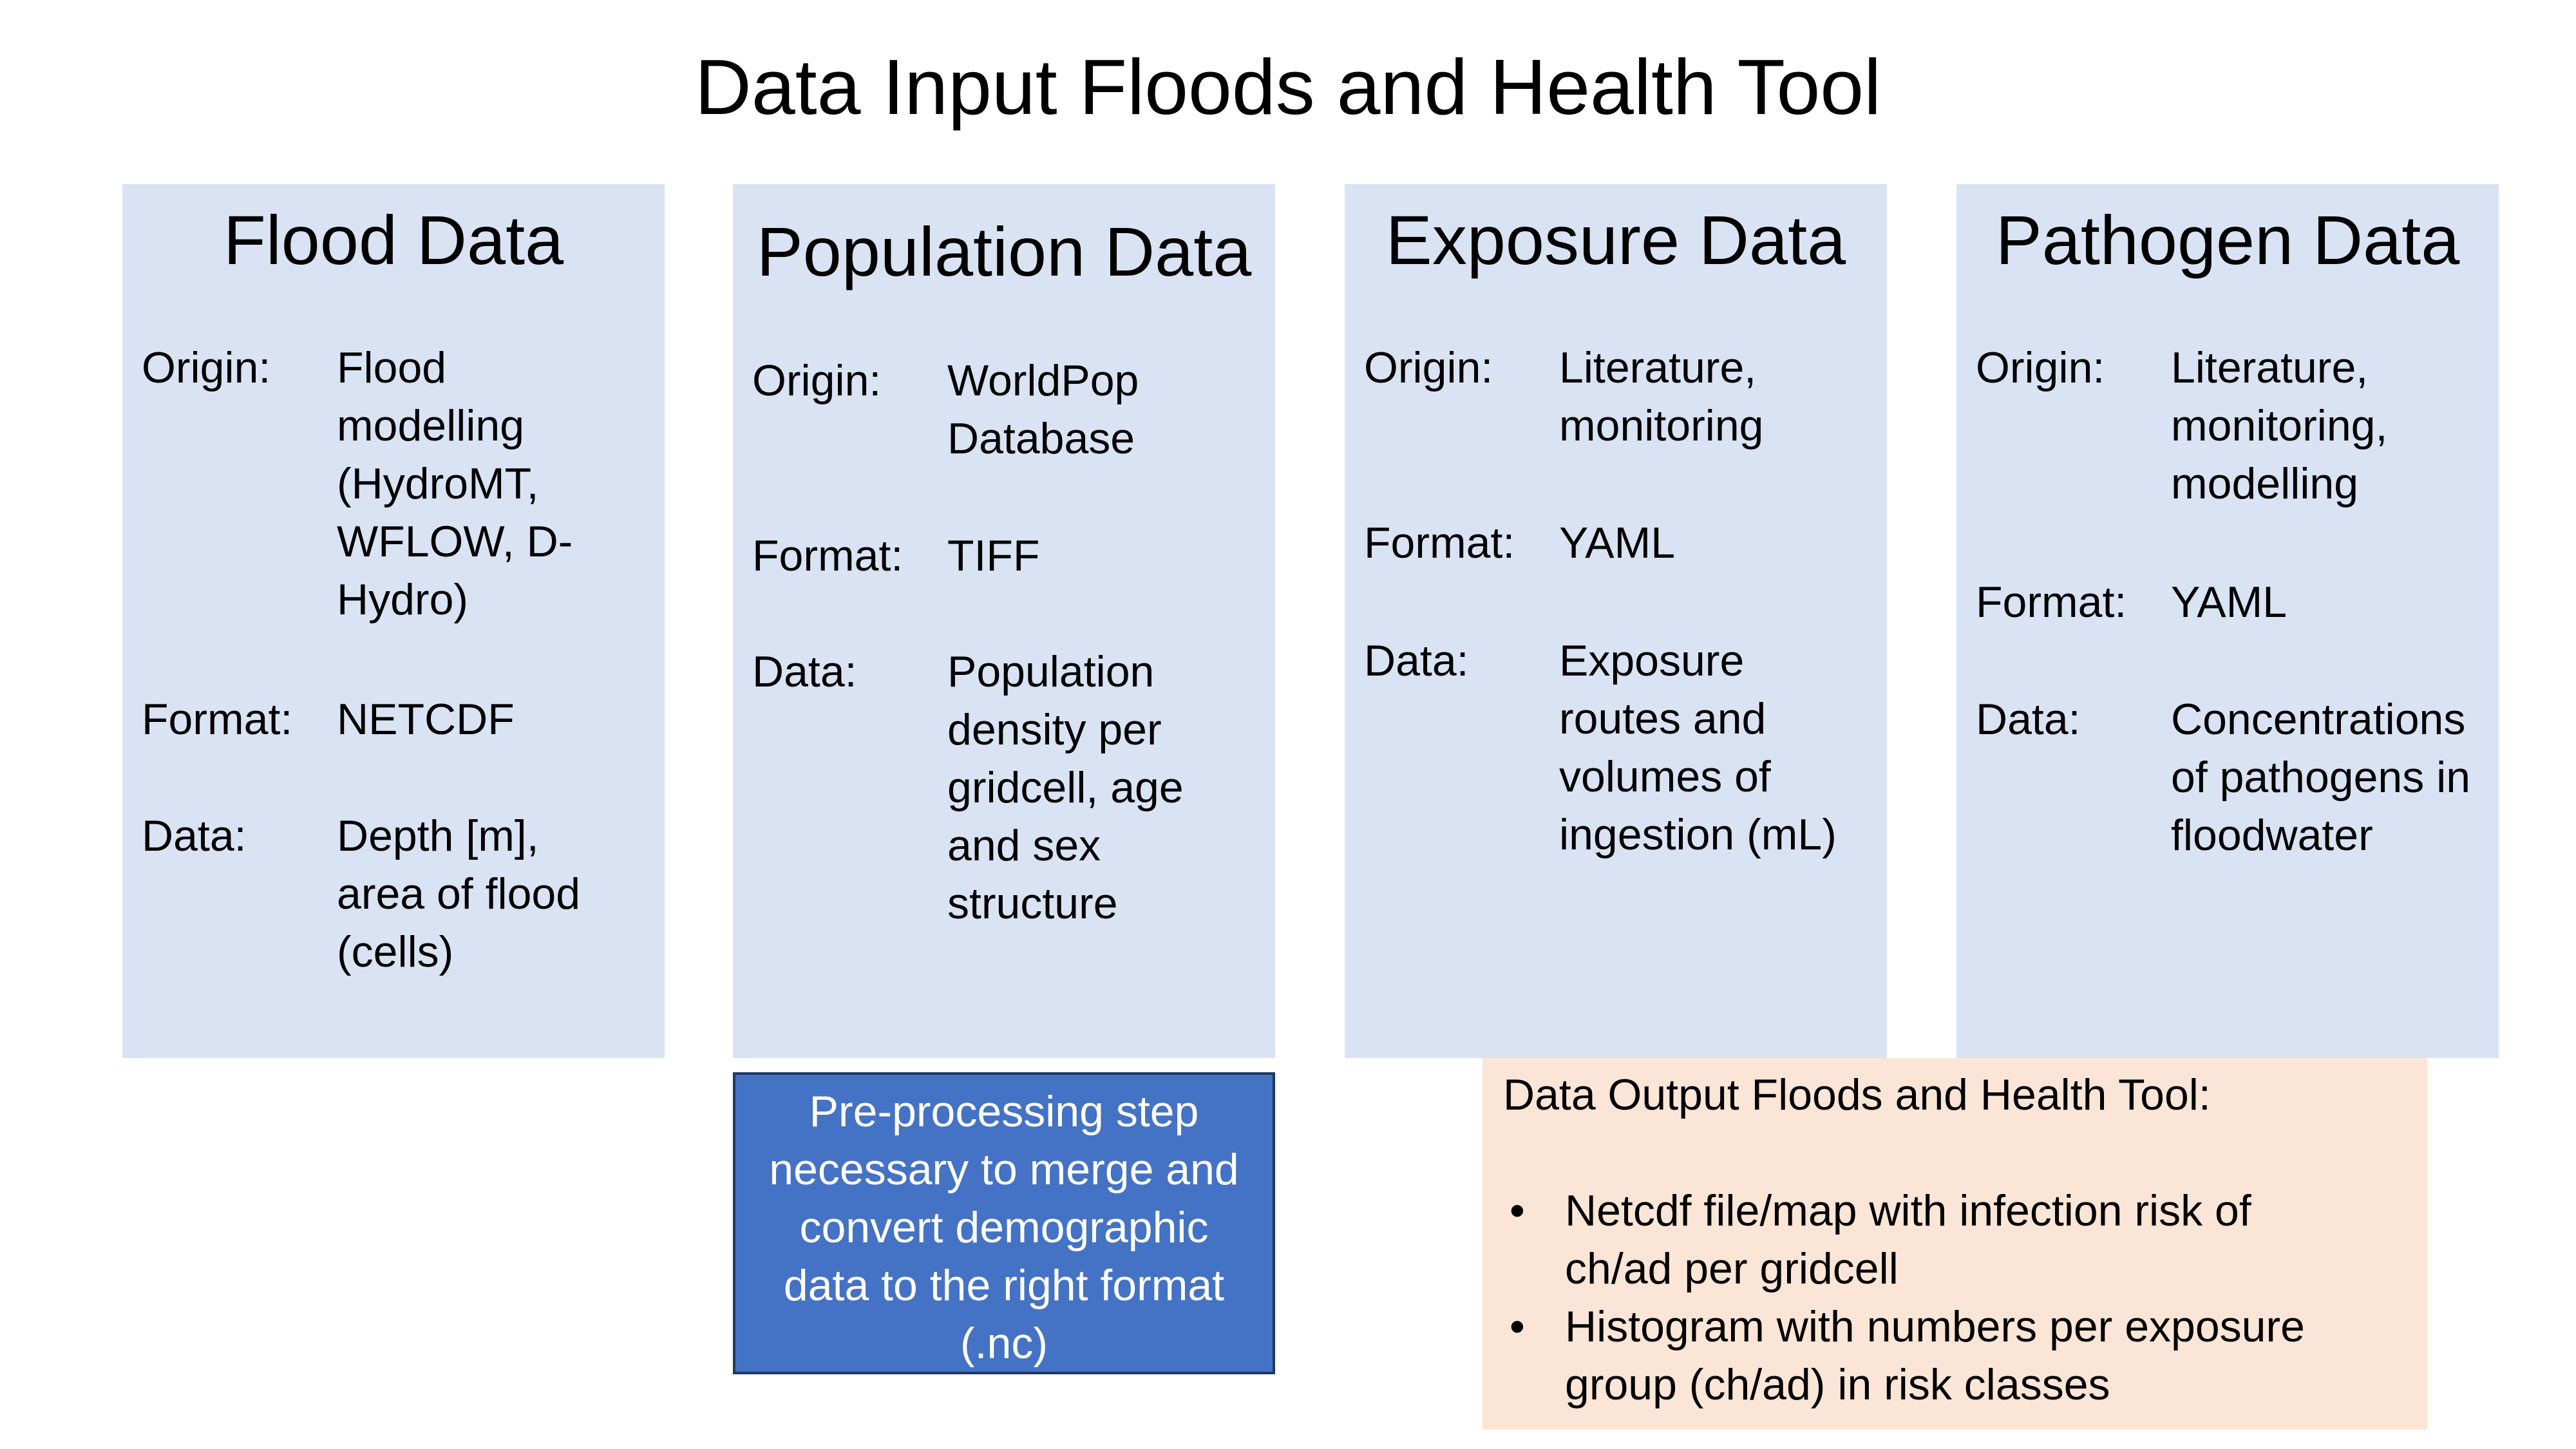 The image size is (2576, 1449). I want to click on origin-value: WorldPop Database, so click(1043, 410).